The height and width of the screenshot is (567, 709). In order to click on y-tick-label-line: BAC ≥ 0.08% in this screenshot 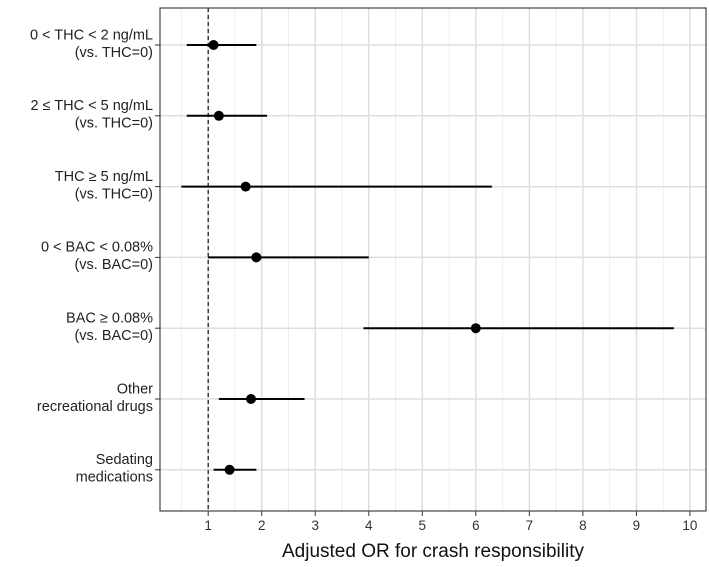, I will do `click(109, 318)`.